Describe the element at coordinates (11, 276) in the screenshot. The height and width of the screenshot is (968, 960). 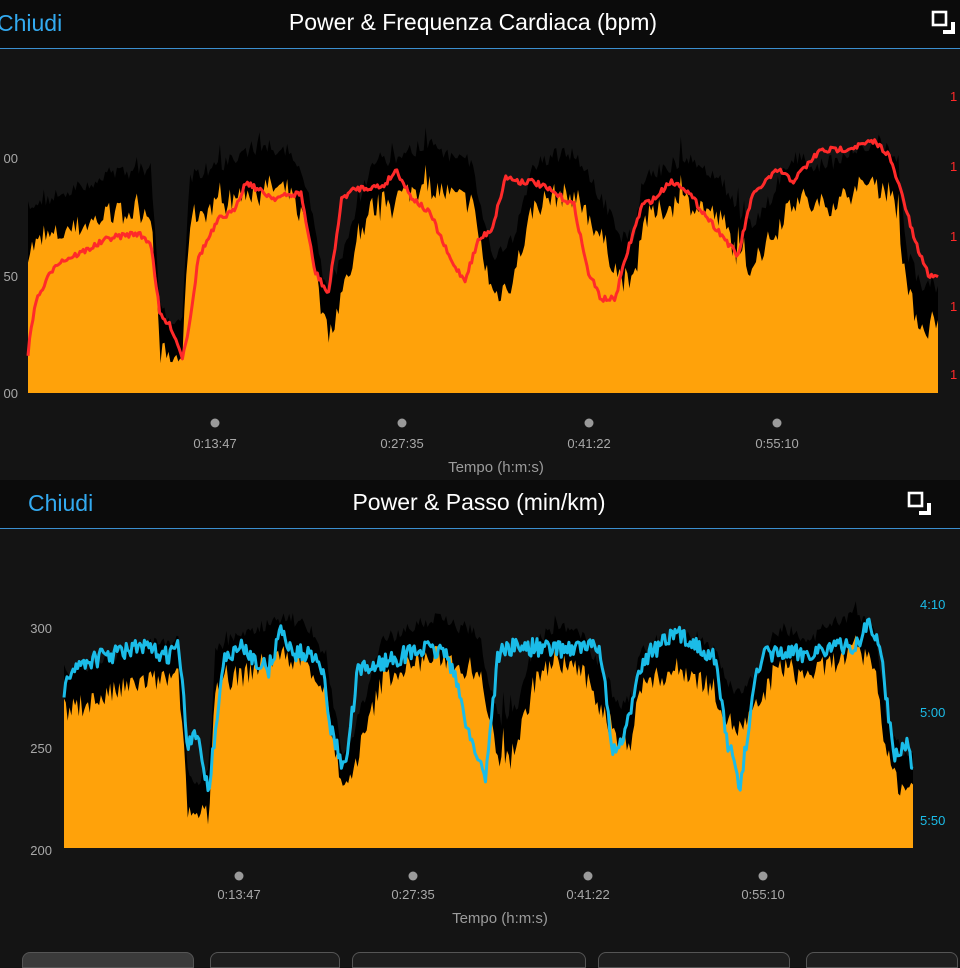
I see `y-left-tick-label: 50` at that location.